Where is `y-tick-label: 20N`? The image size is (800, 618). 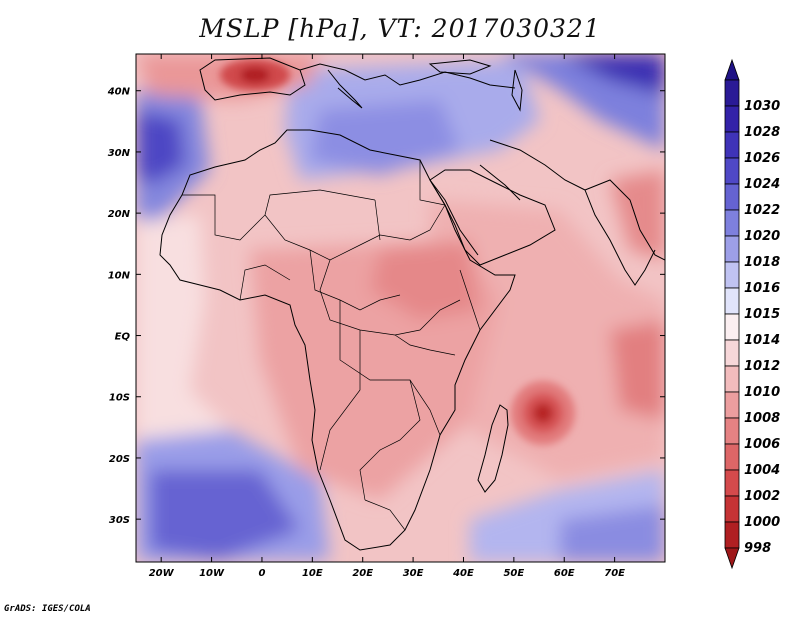 y-tick-label: 20N is located at coordinates (119, 214).